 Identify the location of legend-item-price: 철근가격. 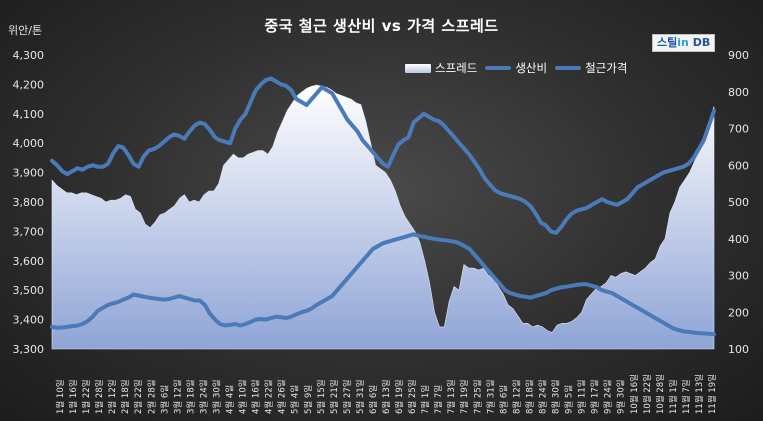
(591, 68).